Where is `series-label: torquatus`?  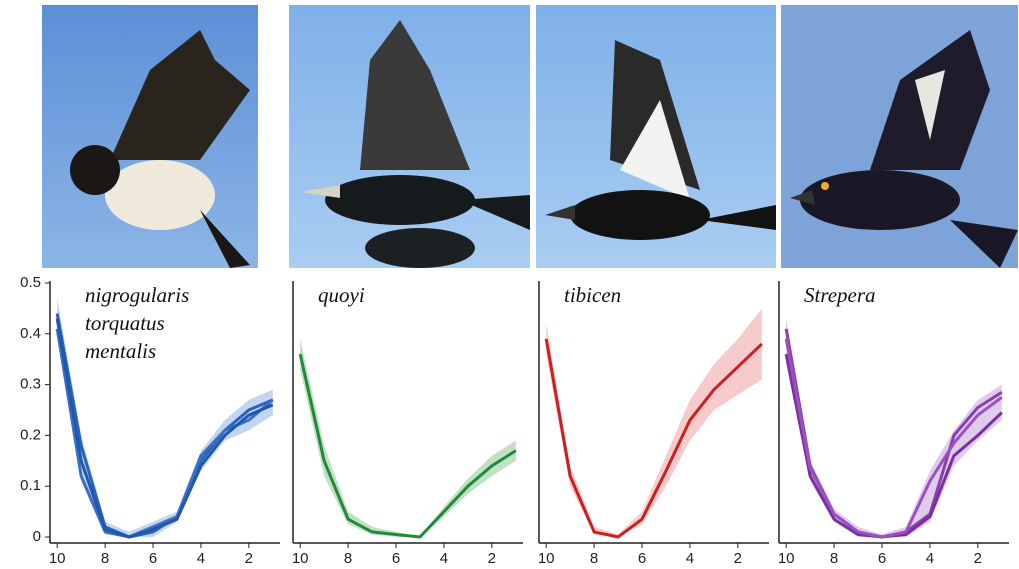 series-label: torquatus is located at coordinates (125, 323).